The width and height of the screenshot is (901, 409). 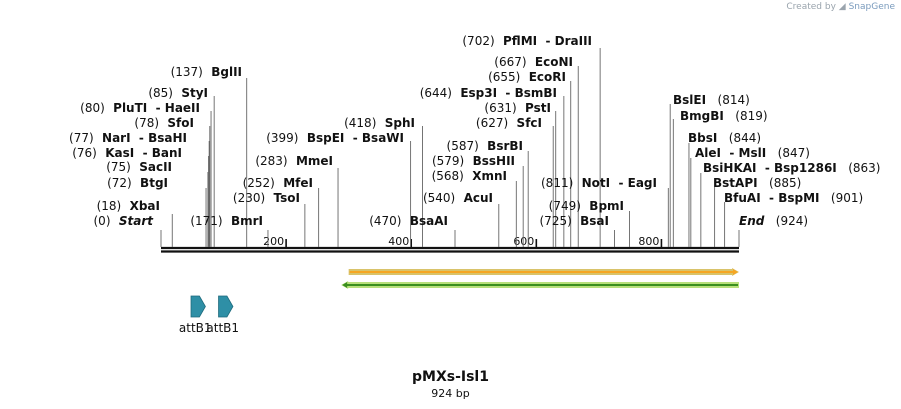 I want to click on site-label-bspei: (399) BspEI - BsaWI, so click(x=335, y=138).